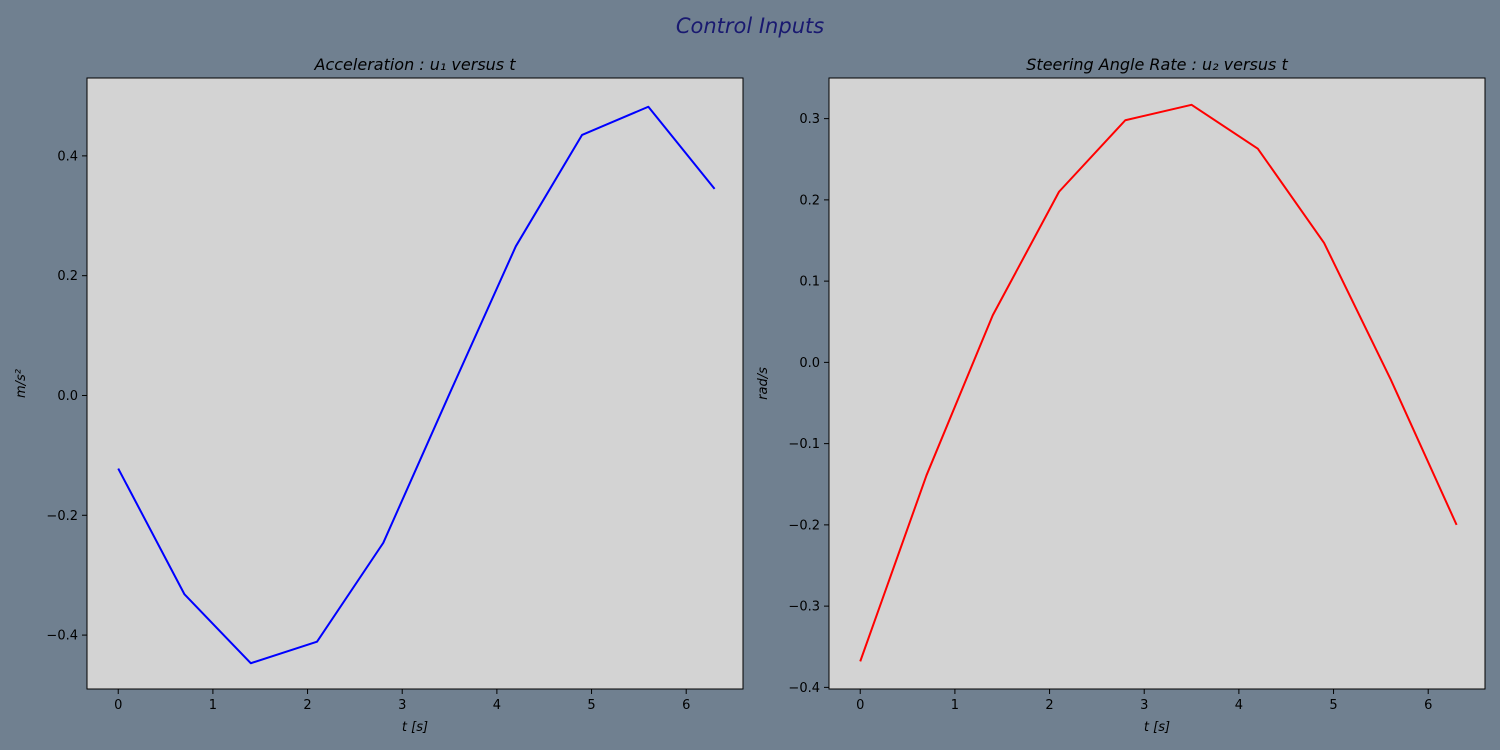  What do you see at coordinates (415, 64) in the screenshot?
I see `acceleration-axes-title: Acceleration : u₁ versus t` at bounding box center [415, 64].